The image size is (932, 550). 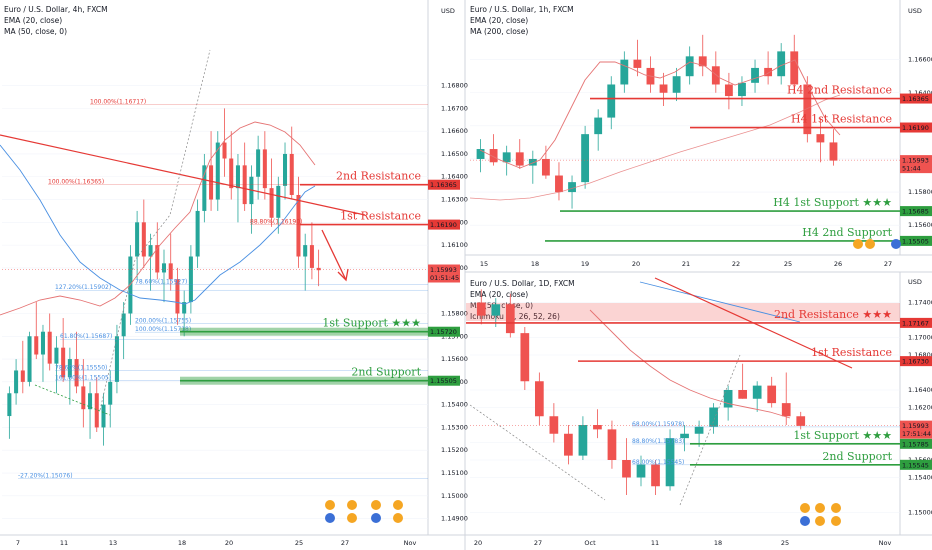 I want to click on y-tick-label: 1.15600, so click(x=920, y=225).